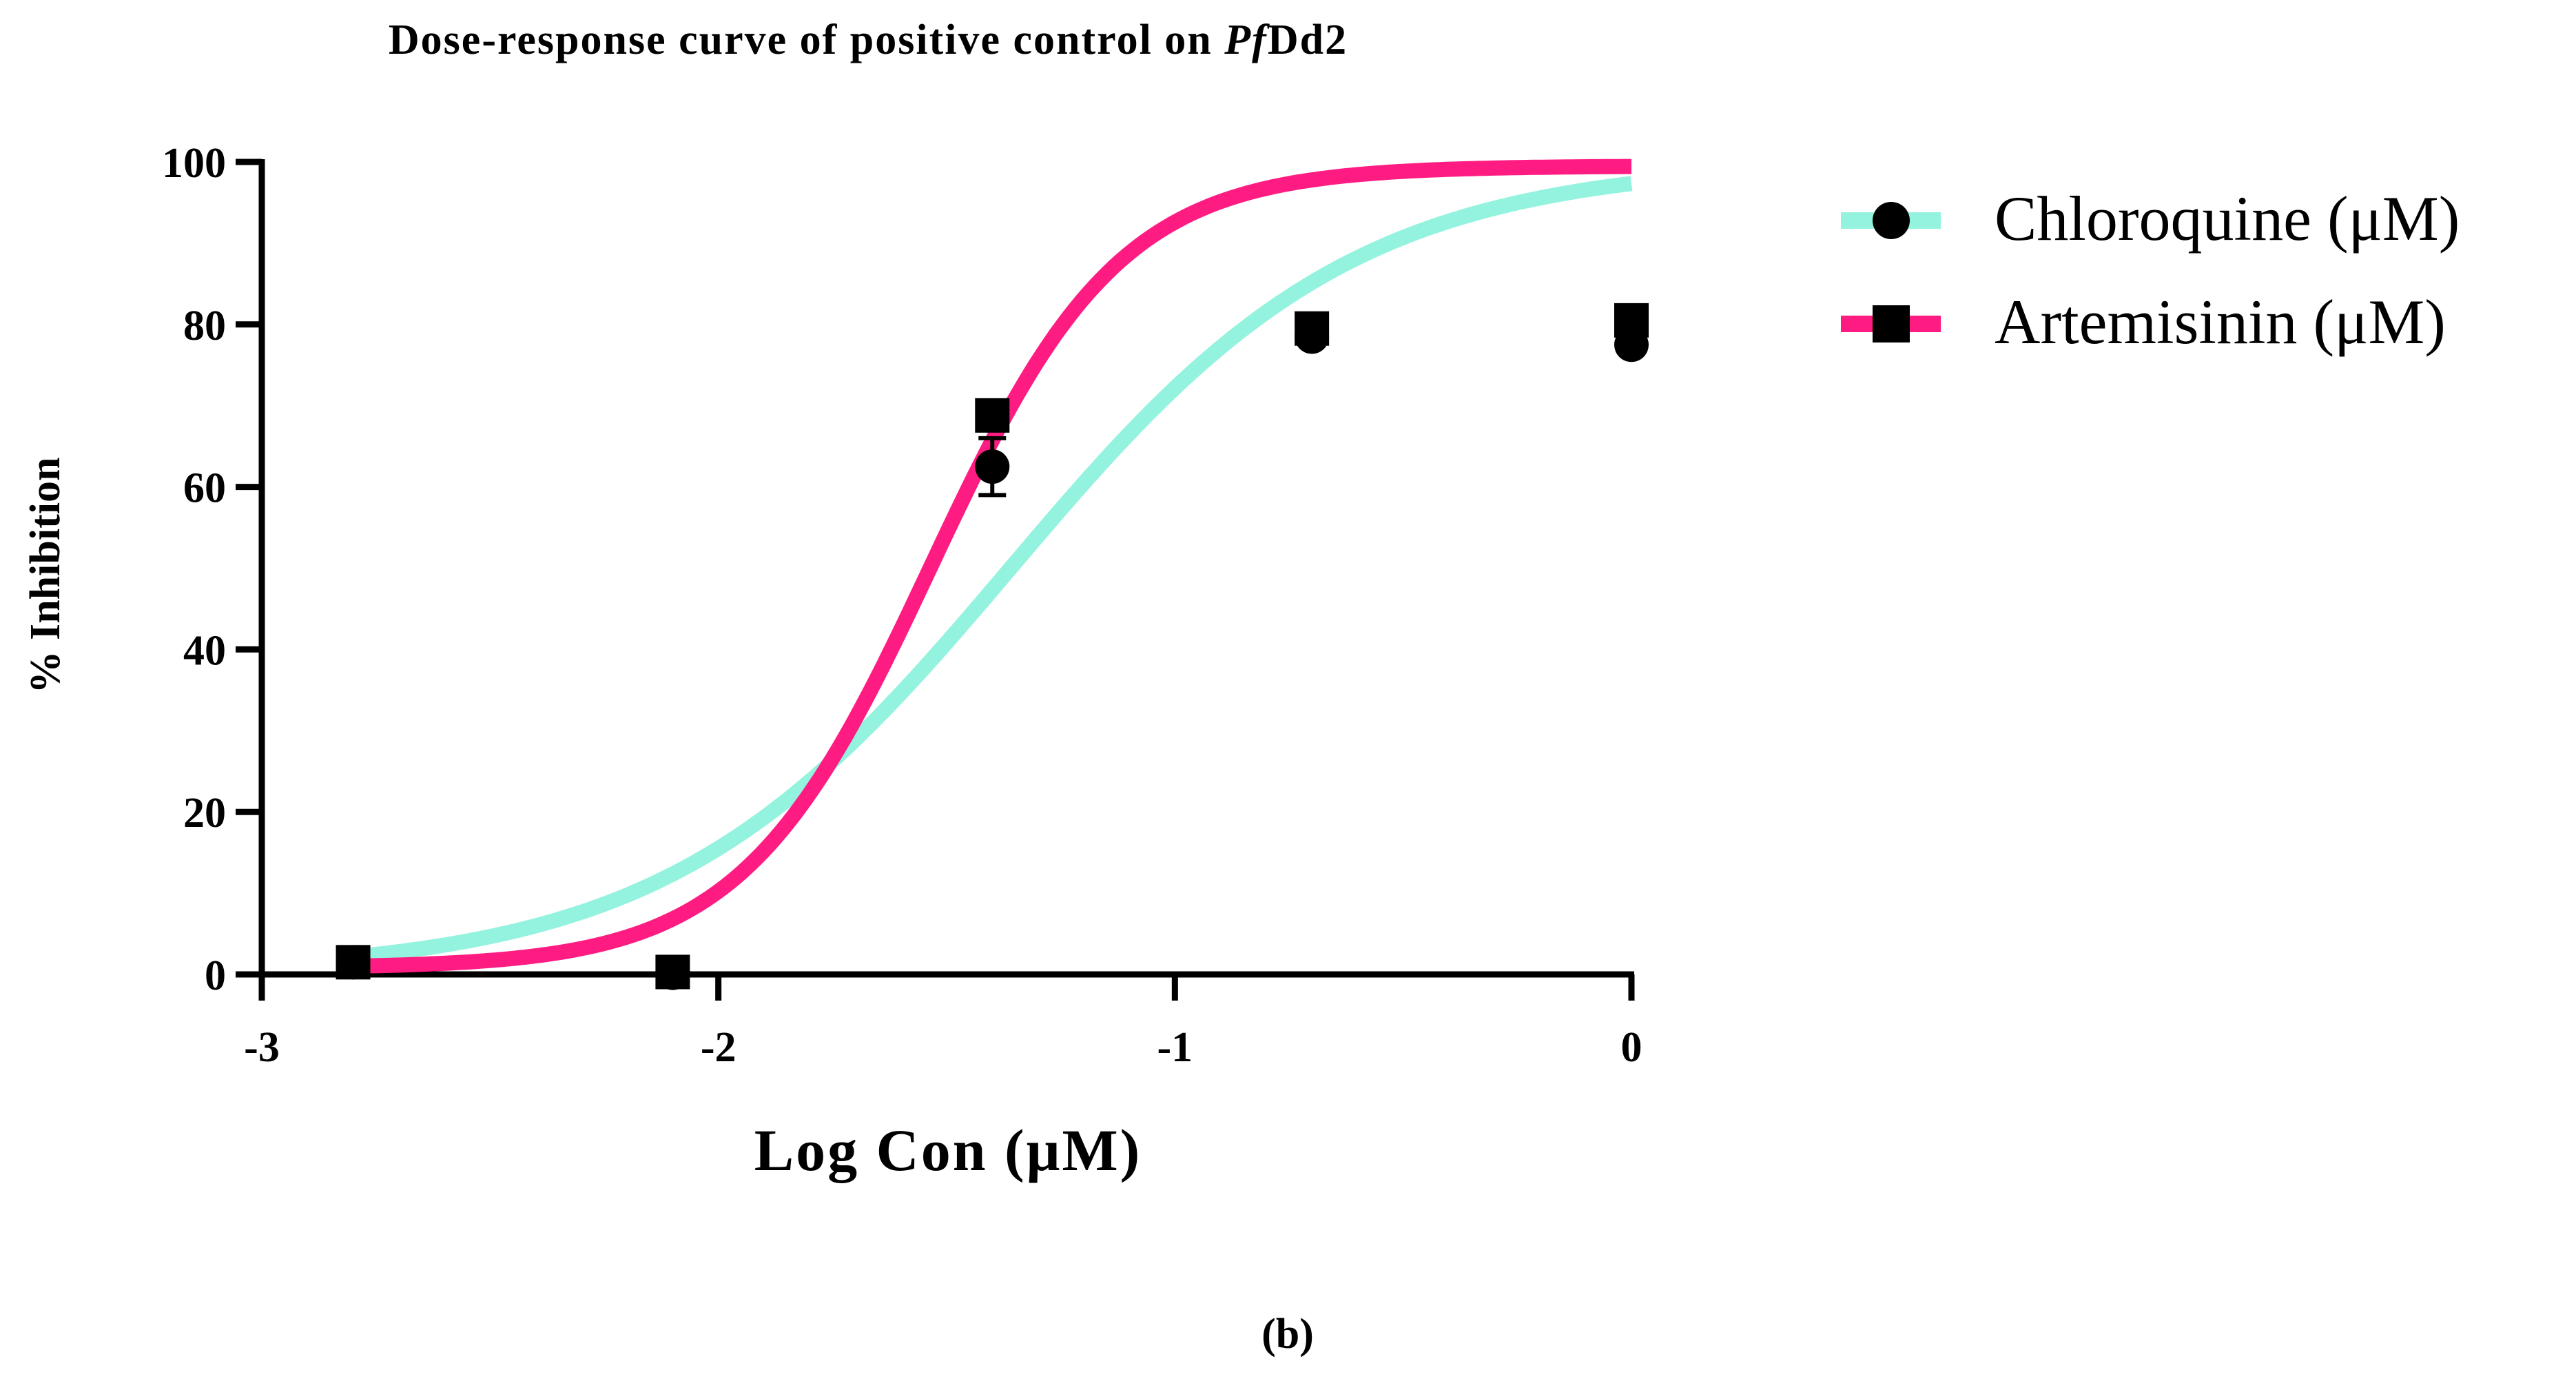  Describe the element at coordinates (1287, 1334) in the screenshot. I see `panel-label: (b)` at that location.